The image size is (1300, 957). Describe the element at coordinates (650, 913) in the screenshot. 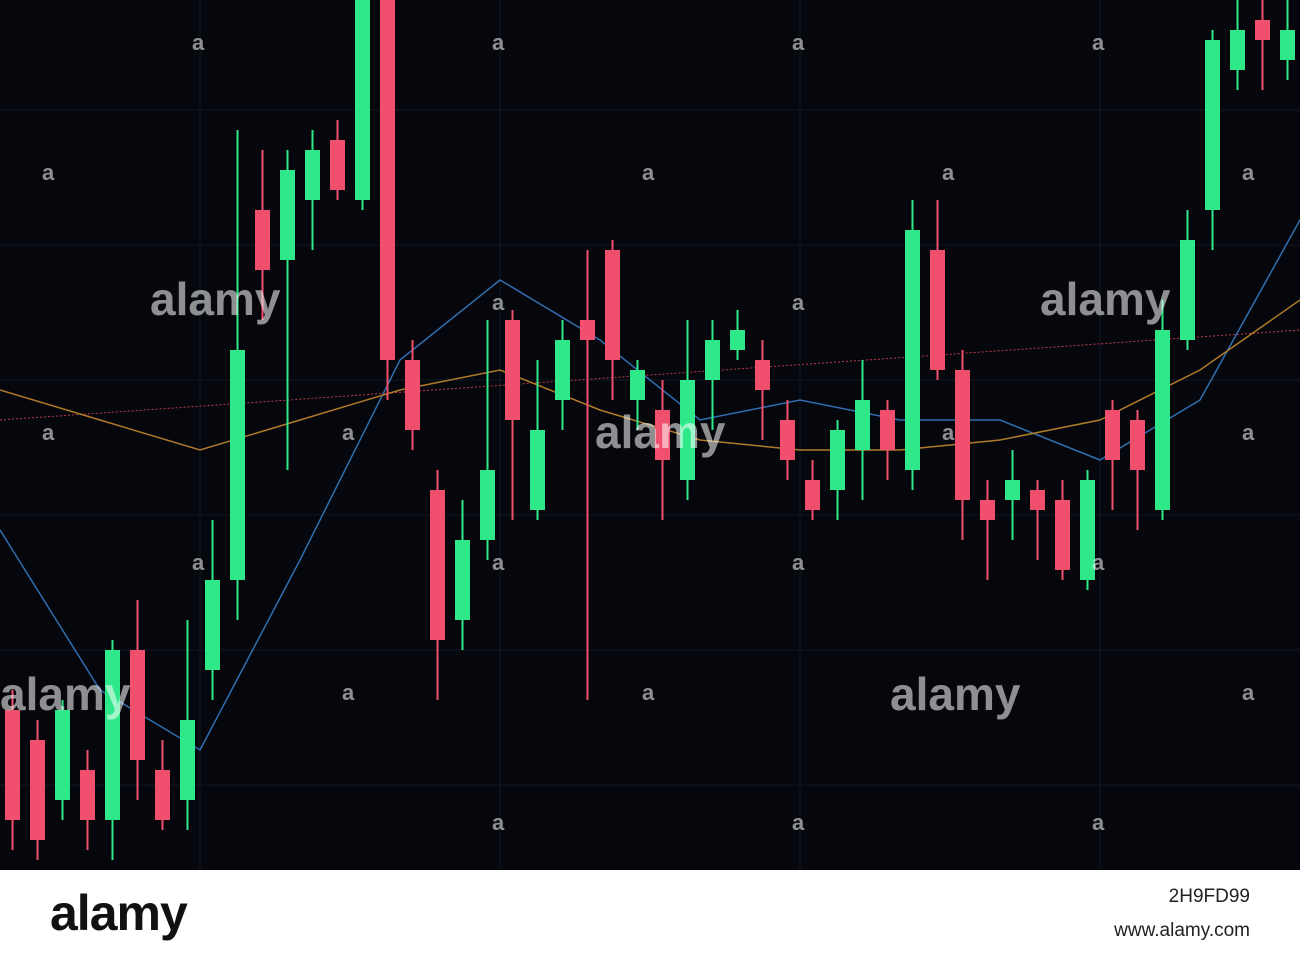

I see `footer: alamy 2H9FD99 www.alamy.com` at that location.